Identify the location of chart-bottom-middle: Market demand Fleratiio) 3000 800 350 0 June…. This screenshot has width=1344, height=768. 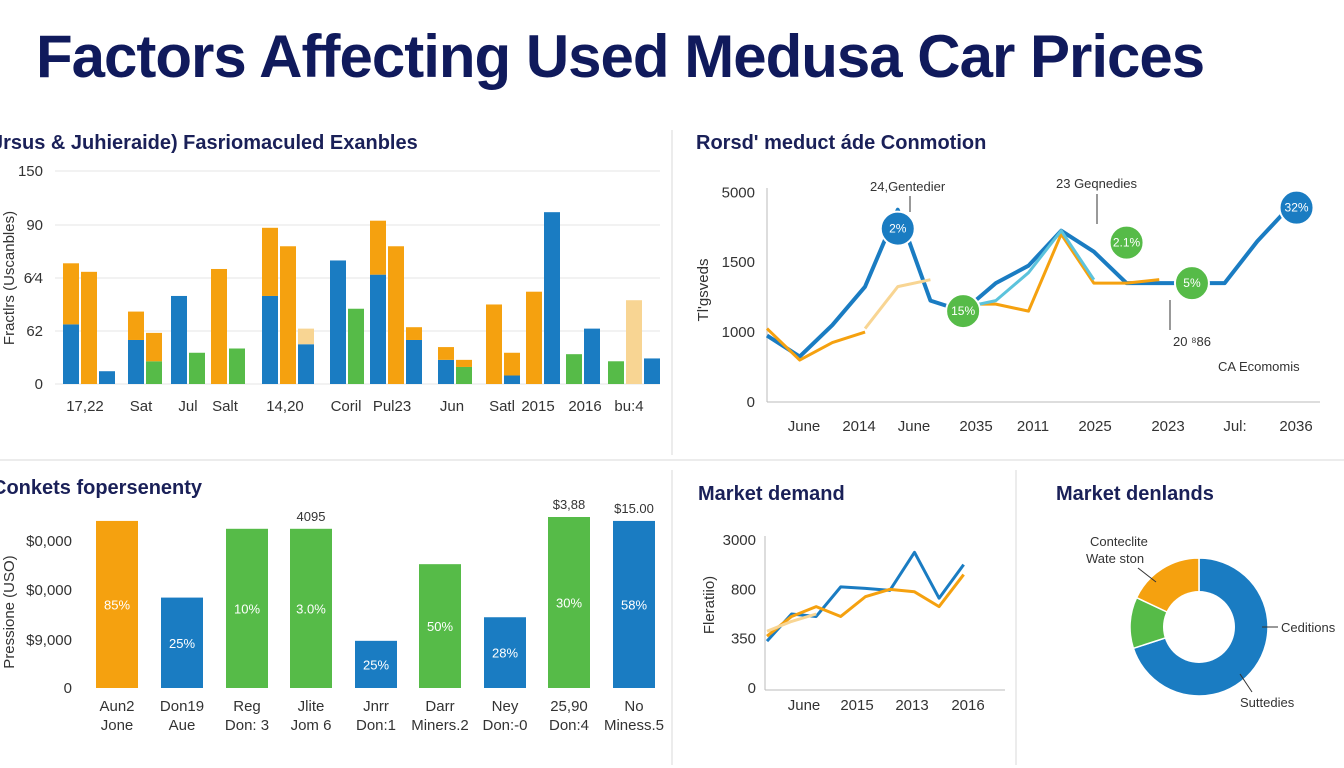
(851, 598).